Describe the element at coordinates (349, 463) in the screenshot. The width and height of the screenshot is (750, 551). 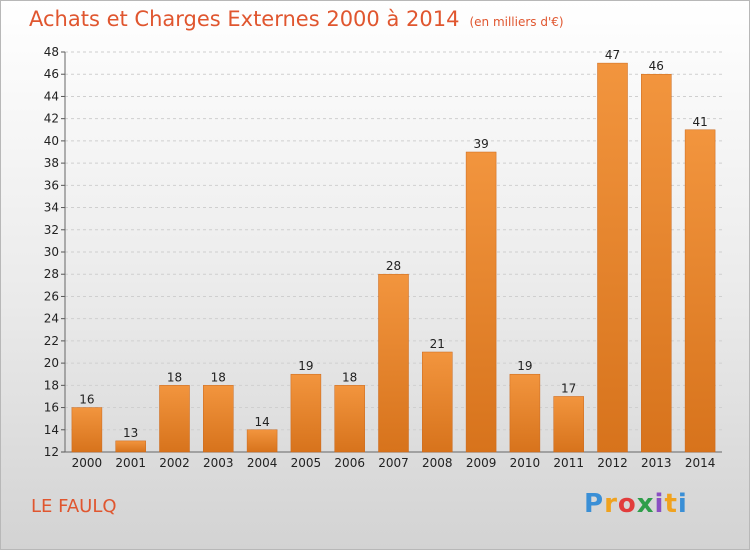
I see `x-tick-label: 2006` at that location.